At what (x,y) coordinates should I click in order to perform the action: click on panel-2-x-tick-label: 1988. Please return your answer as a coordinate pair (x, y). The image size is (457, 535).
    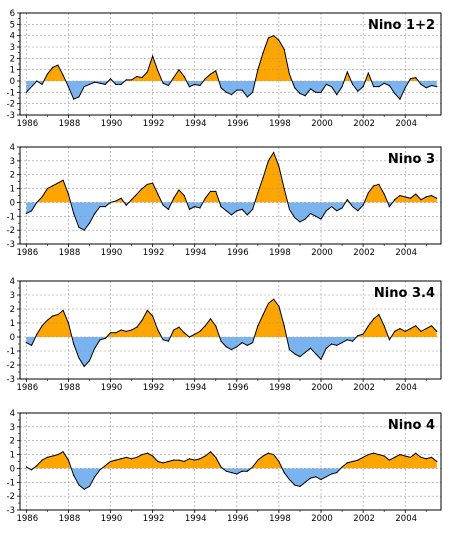
    Looking at the image, I should click on (70, 253).